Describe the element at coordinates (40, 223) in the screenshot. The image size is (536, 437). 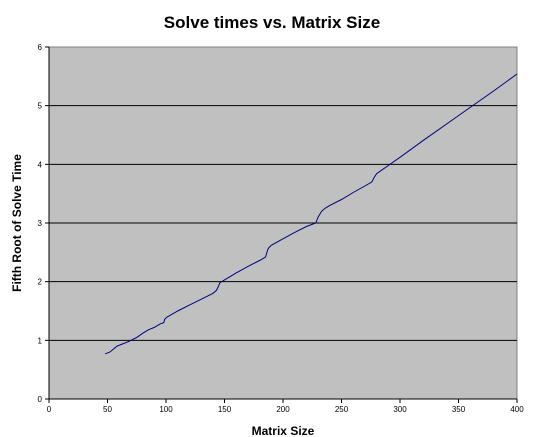
I see `y-tick-label: 3` at that location.